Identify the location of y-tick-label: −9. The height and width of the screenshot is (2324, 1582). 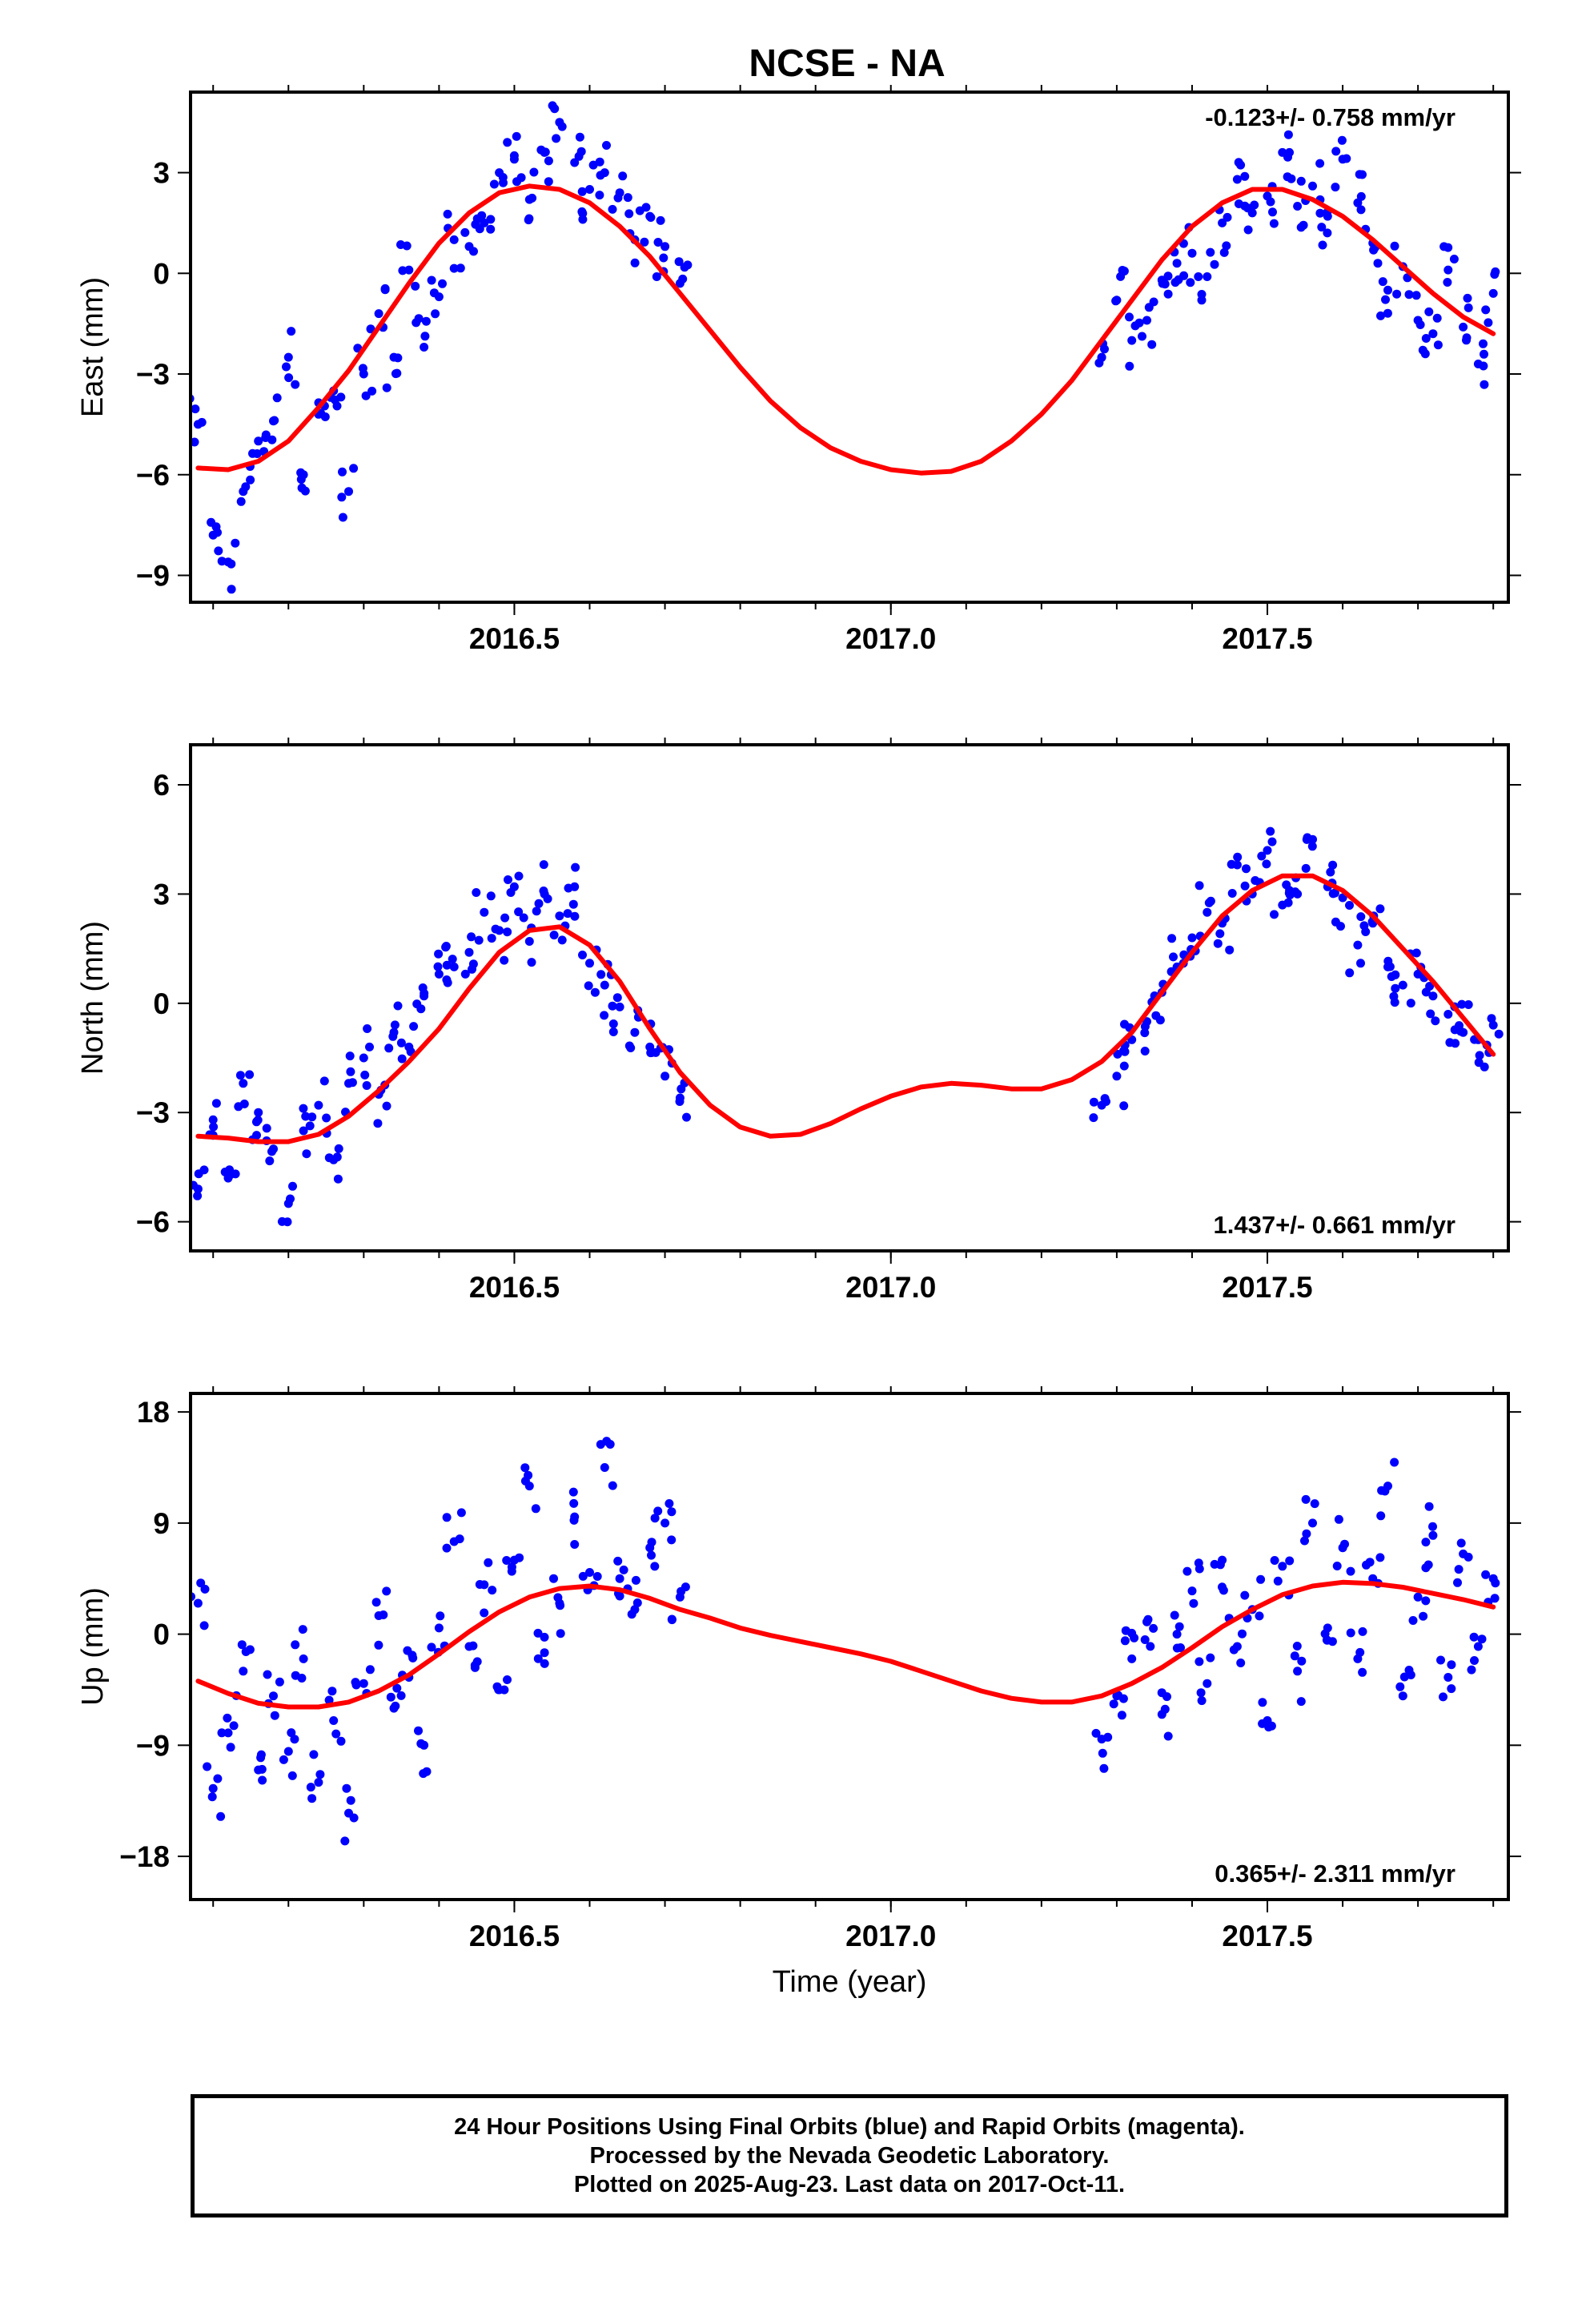
(153, 1746).